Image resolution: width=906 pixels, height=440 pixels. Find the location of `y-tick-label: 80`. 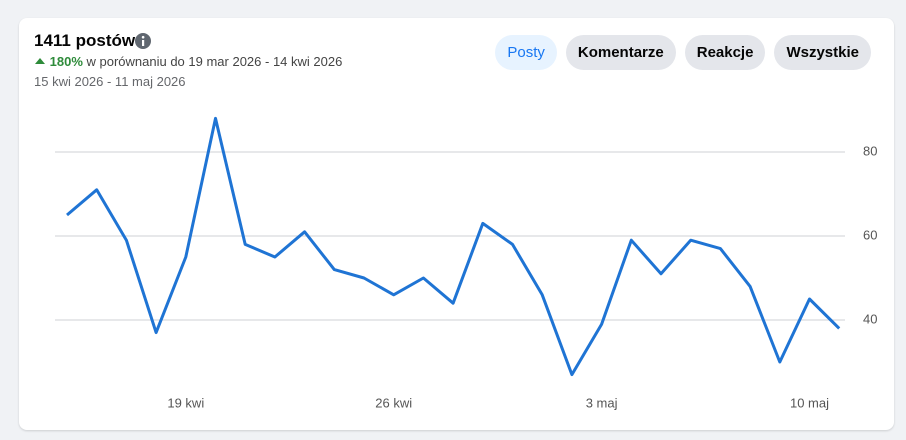

y-tick-label: 80 is located at coordinates (870, 150).